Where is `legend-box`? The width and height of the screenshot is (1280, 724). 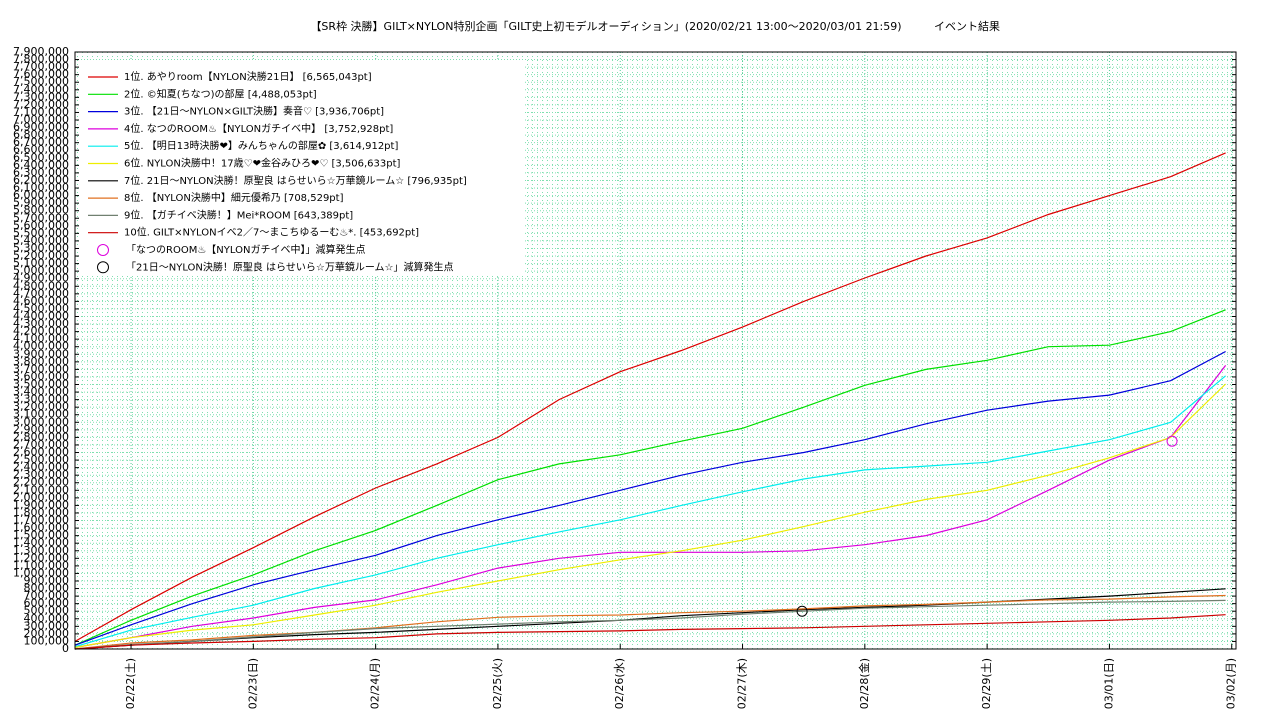 legend-box is located at coordinates (302, 167).